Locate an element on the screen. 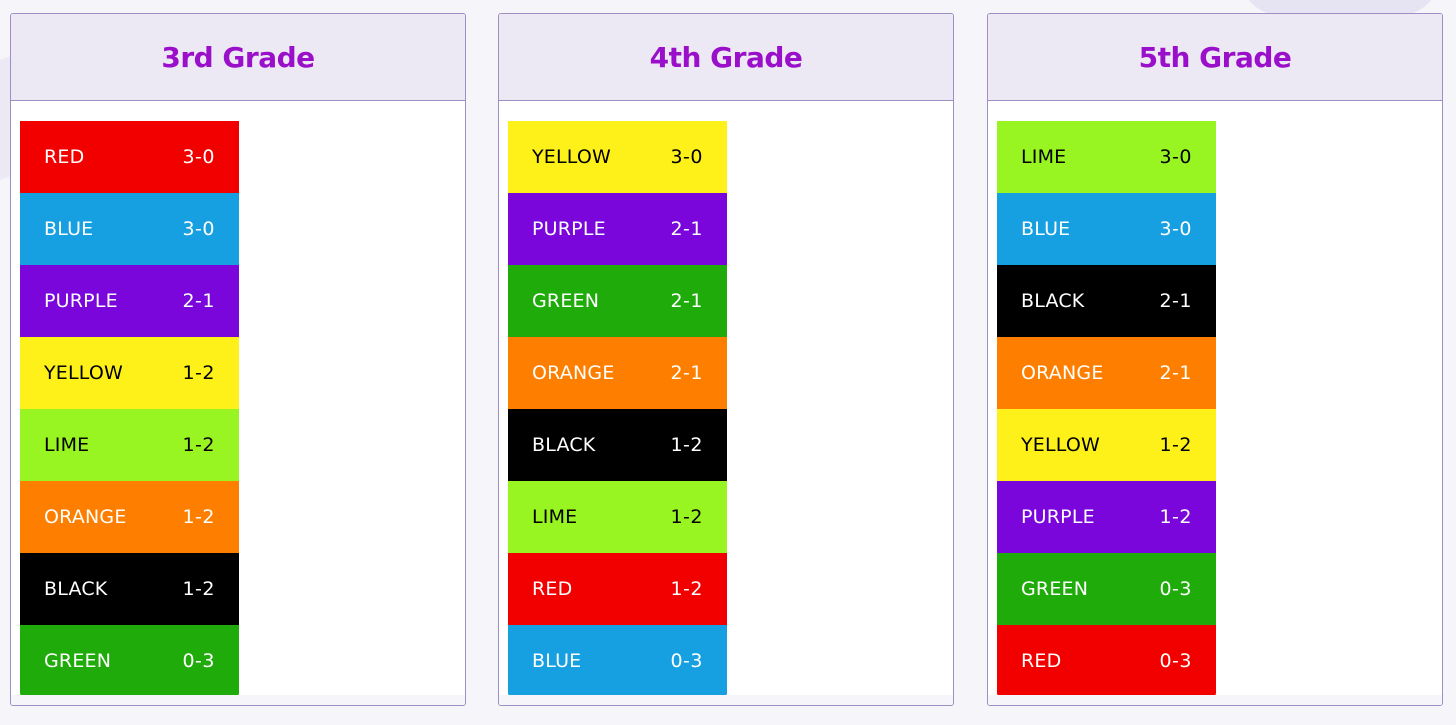 The height and width of the screenshot is (725, 1456). team-row: LIME 3-0 is located at coordinates (1106, 157).